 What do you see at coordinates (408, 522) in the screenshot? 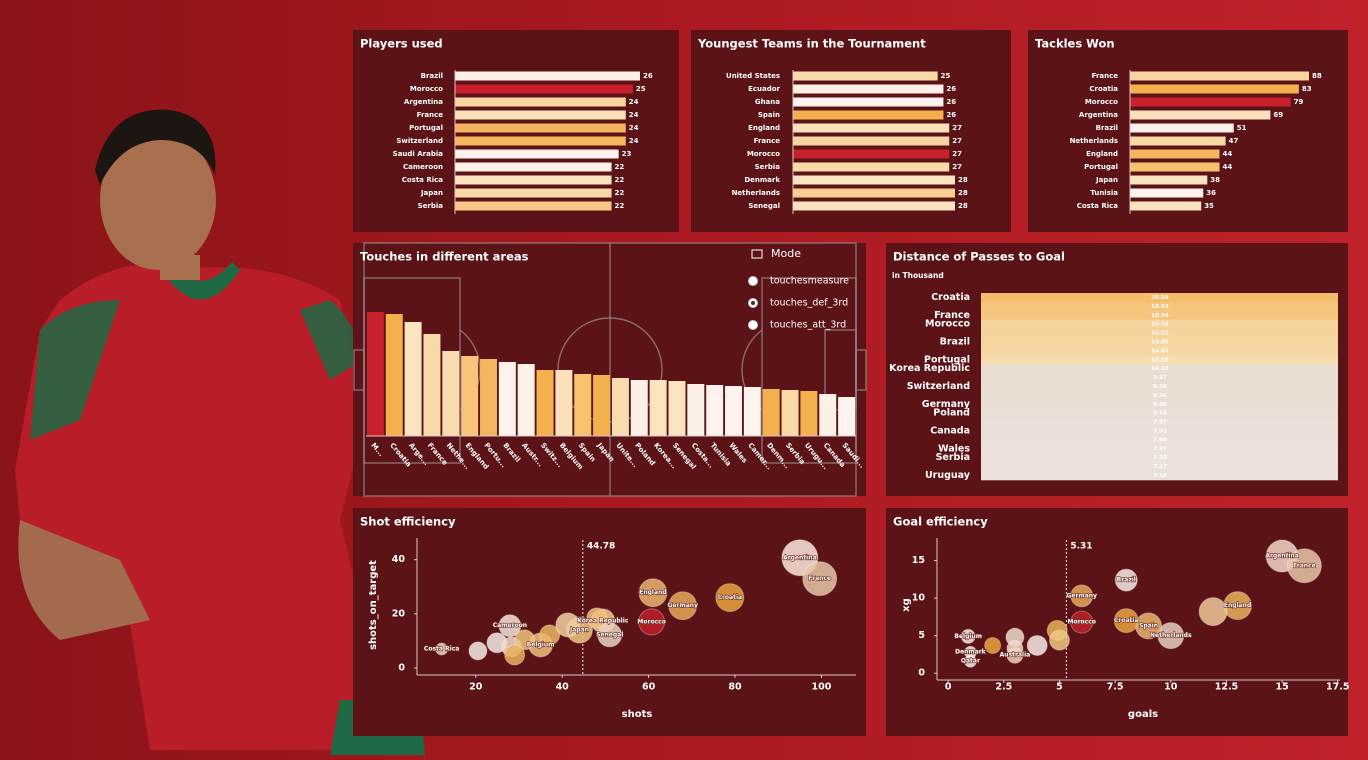
I see `chart-title: Shot efficiency` at bounding box center [408, 522].